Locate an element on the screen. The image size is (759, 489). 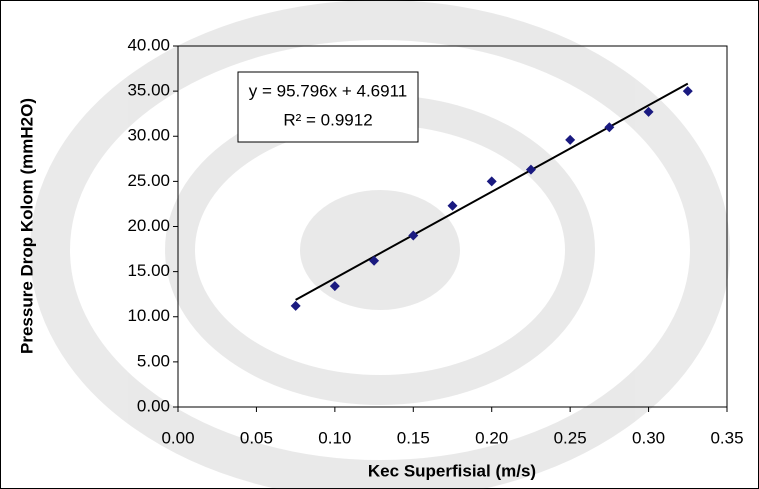
x-axis-title: Kec Superfisial (m/s) is located at coordinates (452, 470).